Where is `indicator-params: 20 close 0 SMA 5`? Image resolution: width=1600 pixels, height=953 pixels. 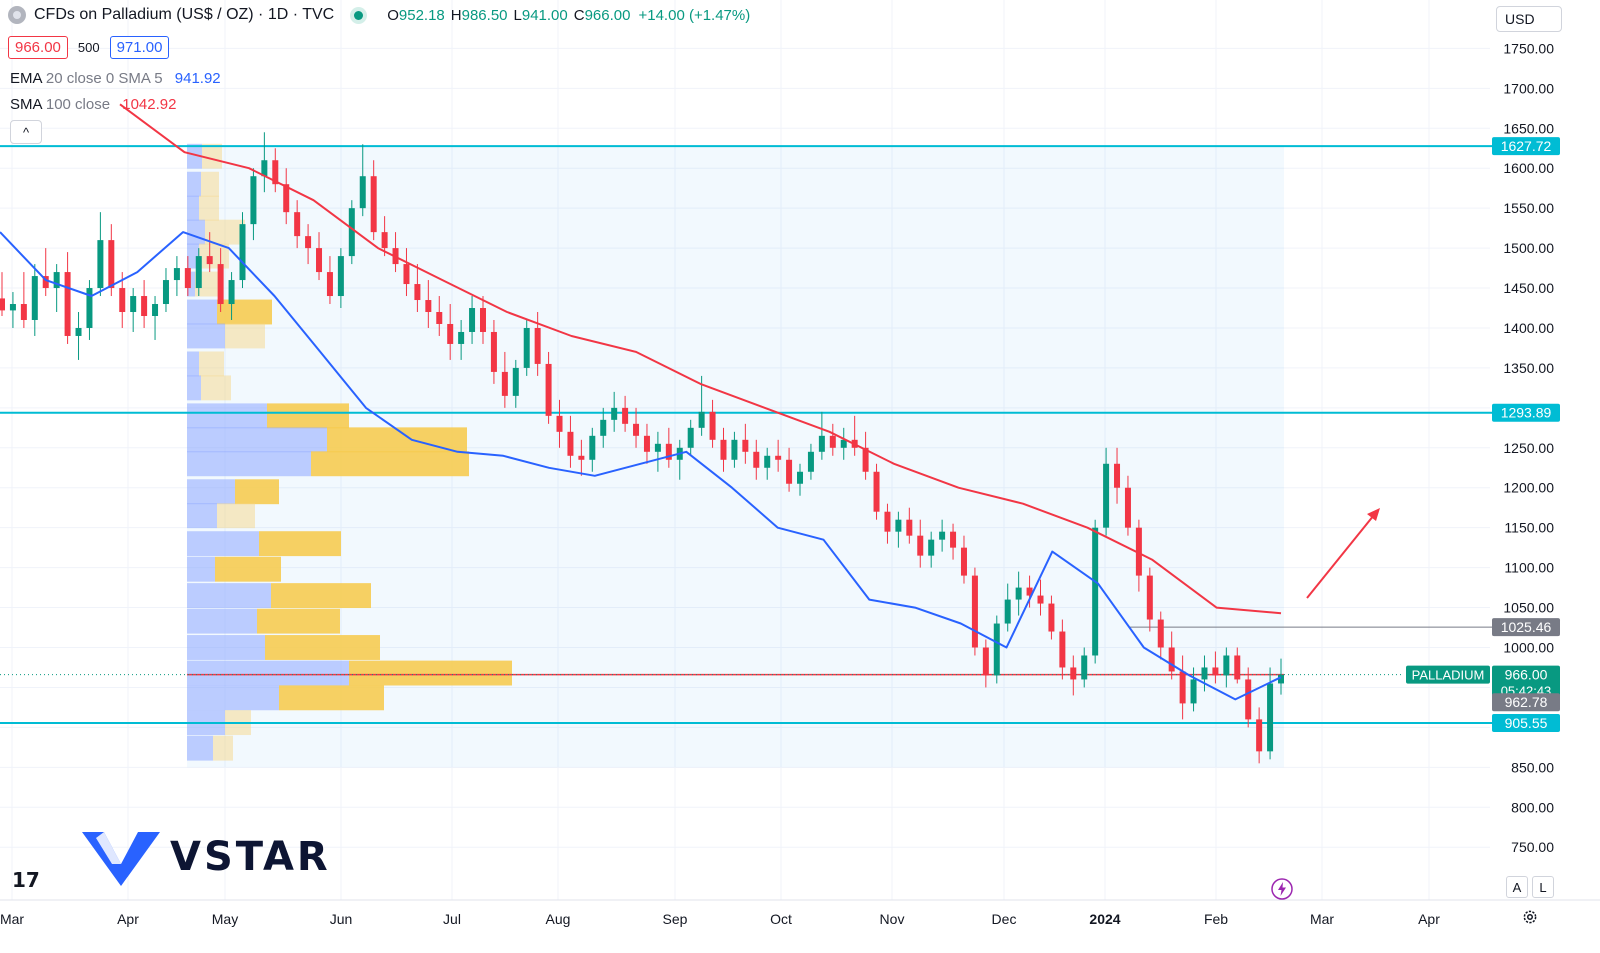 indicator-params: 20 close 0 SMA 5 is located at coordinates (104, 78).